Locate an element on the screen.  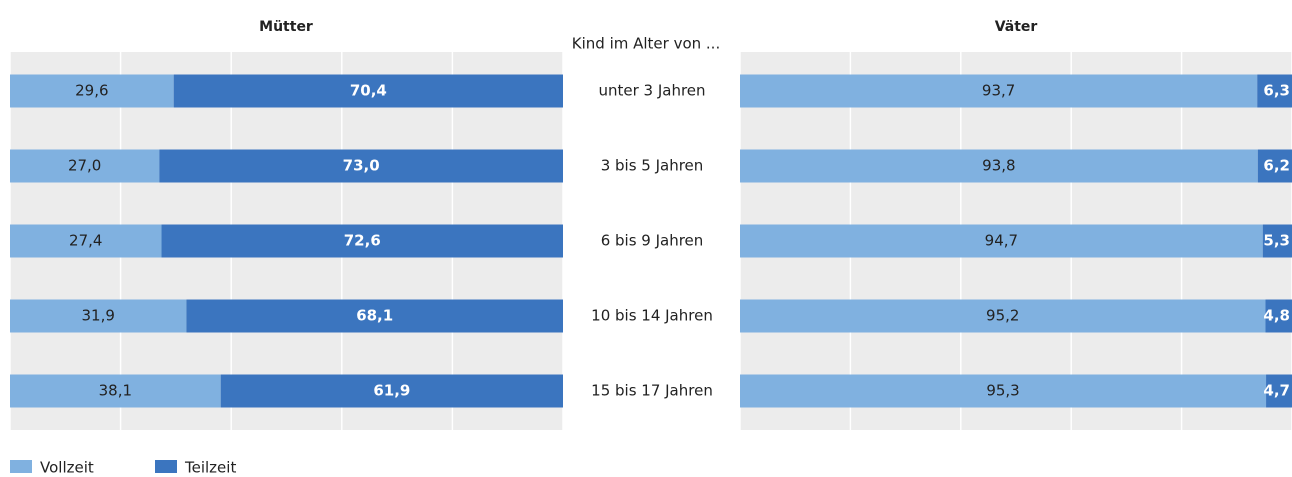
data-label: 29,6 is located at coordinates (91, 91).